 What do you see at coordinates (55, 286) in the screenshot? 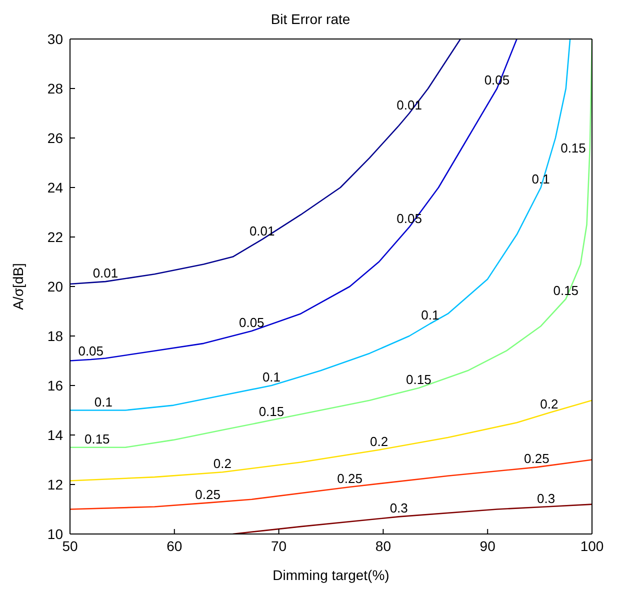
I see `y-tick-label: 20` at bounding box center [55, 286].